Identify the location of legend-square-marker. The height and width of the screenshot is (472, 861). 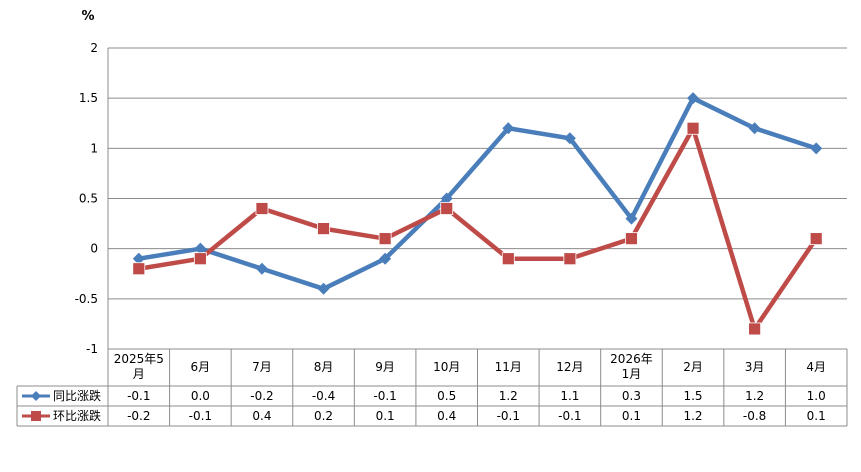
(36, 416).